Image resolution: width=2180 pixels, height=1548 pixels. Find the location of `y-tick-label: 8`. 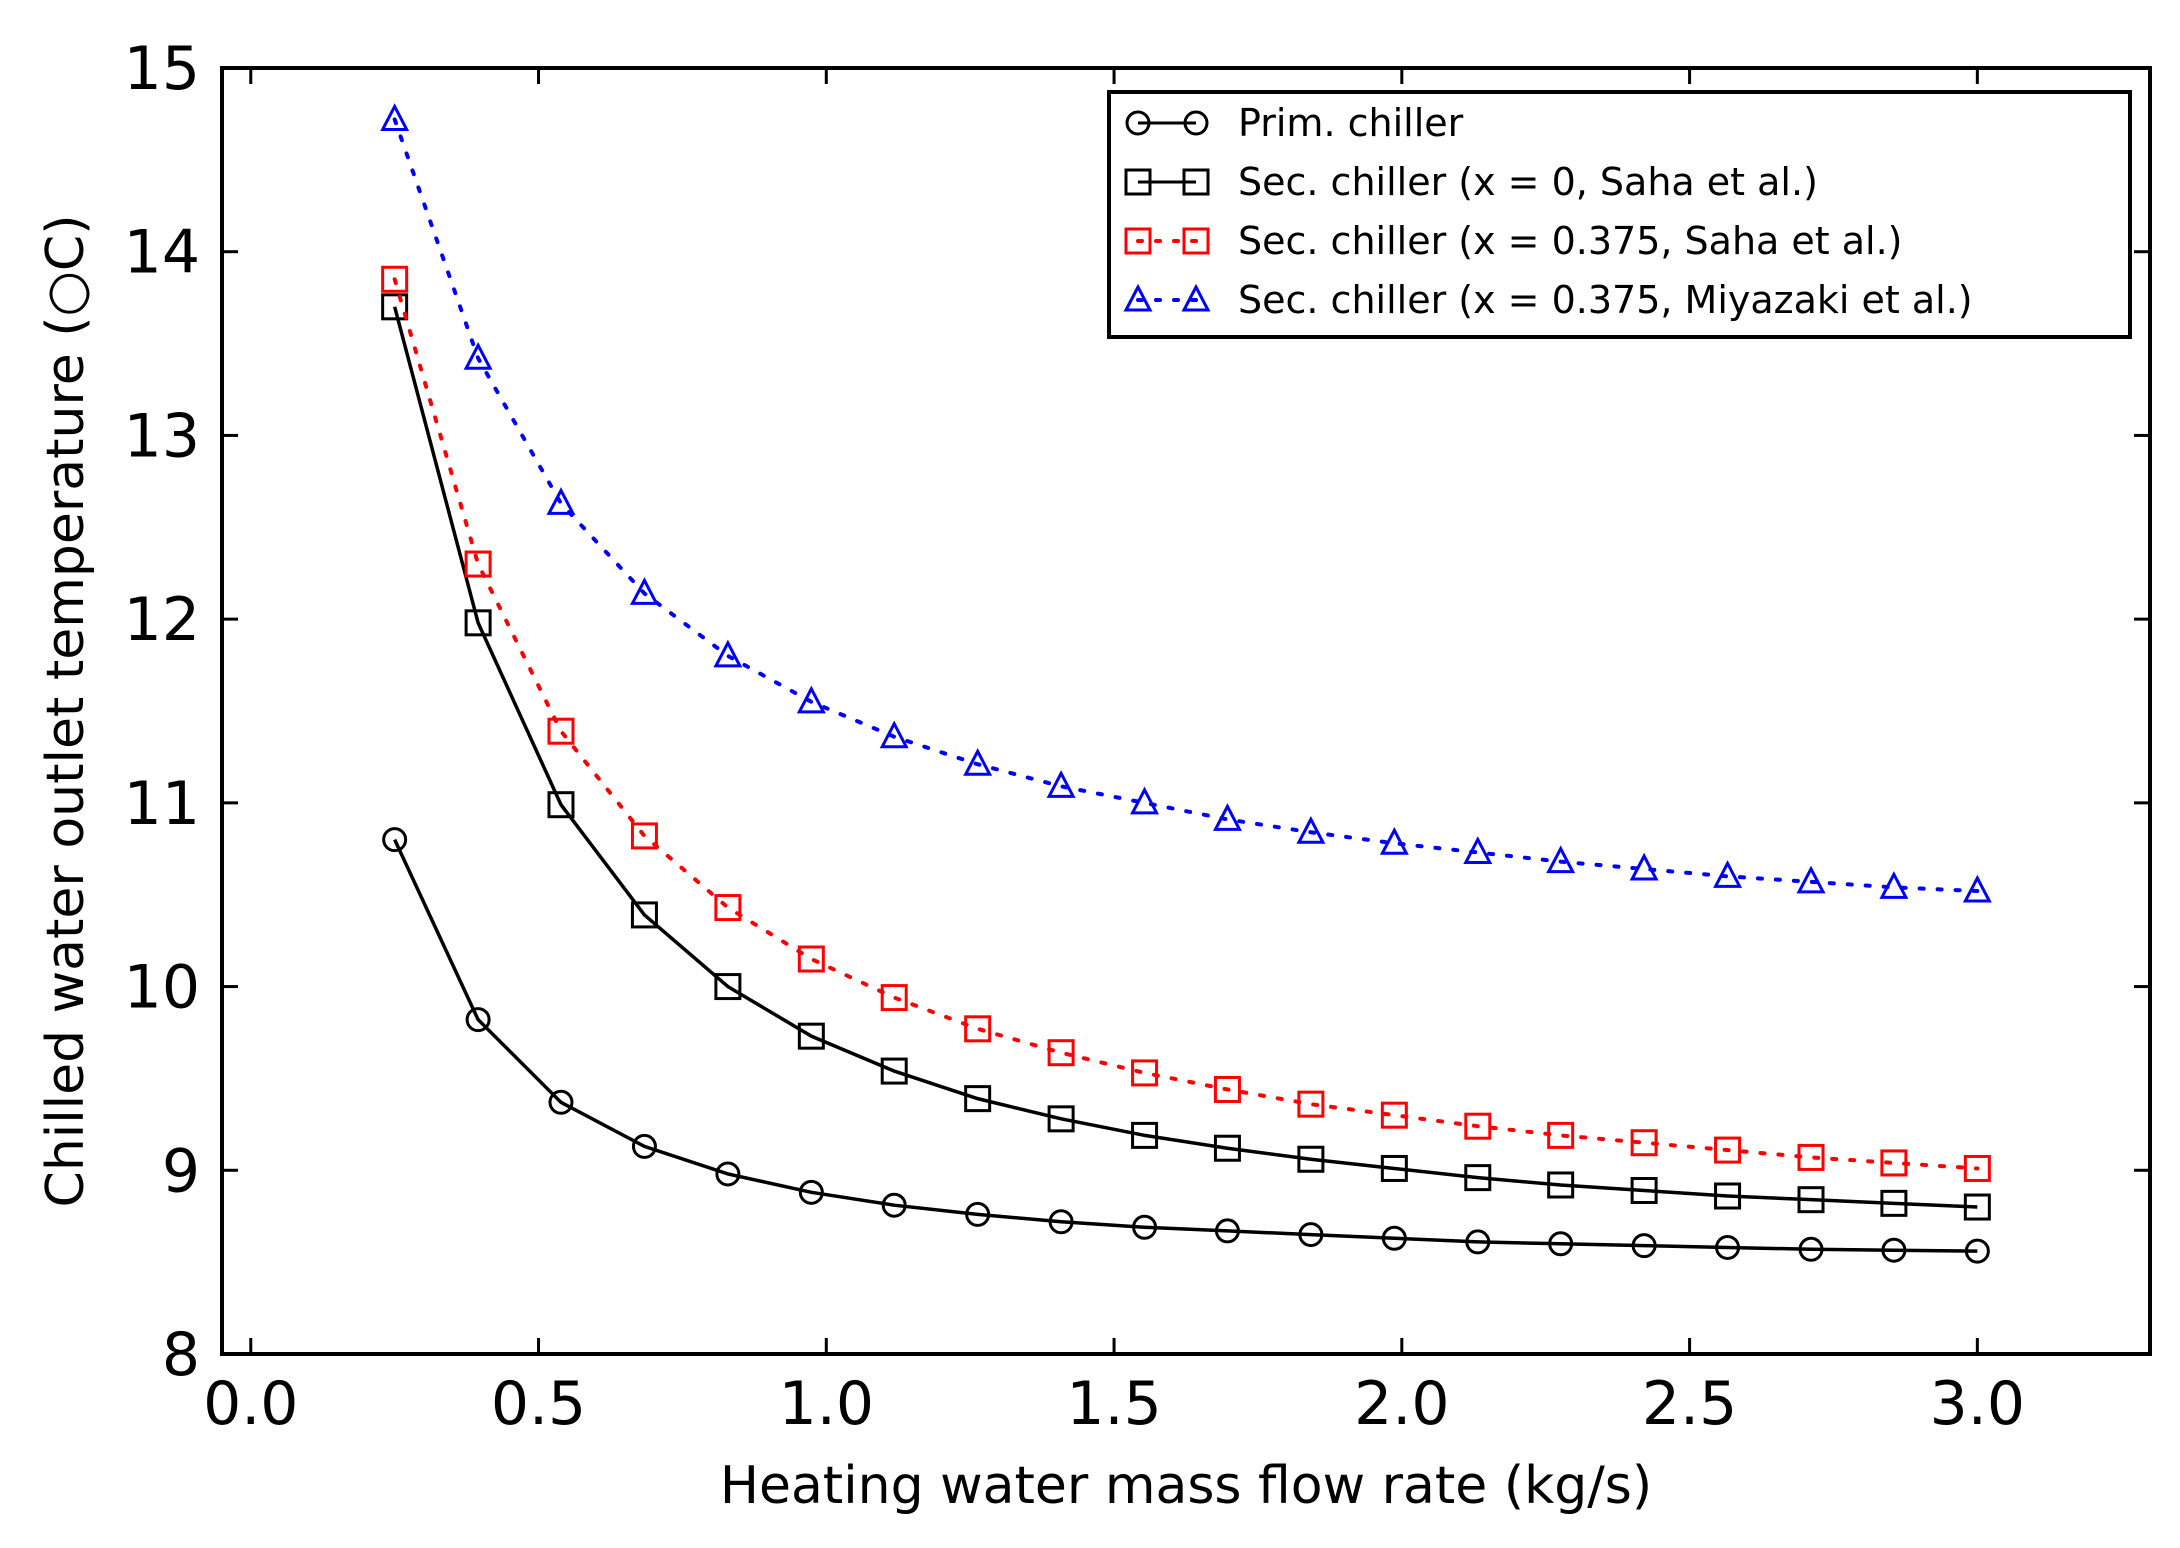

y-tick-label: 8 is located at coordinates (181, 1355).